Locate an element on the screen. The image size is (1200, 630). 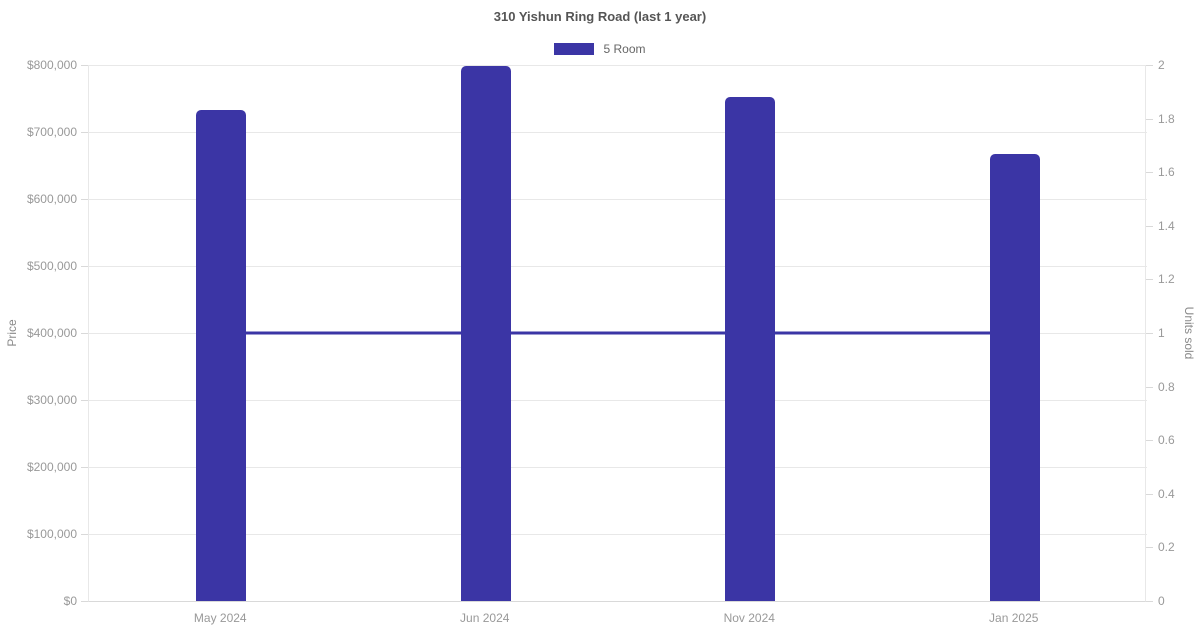
y-left-tick-label: $600,000 is located at coordinates (51, 199).